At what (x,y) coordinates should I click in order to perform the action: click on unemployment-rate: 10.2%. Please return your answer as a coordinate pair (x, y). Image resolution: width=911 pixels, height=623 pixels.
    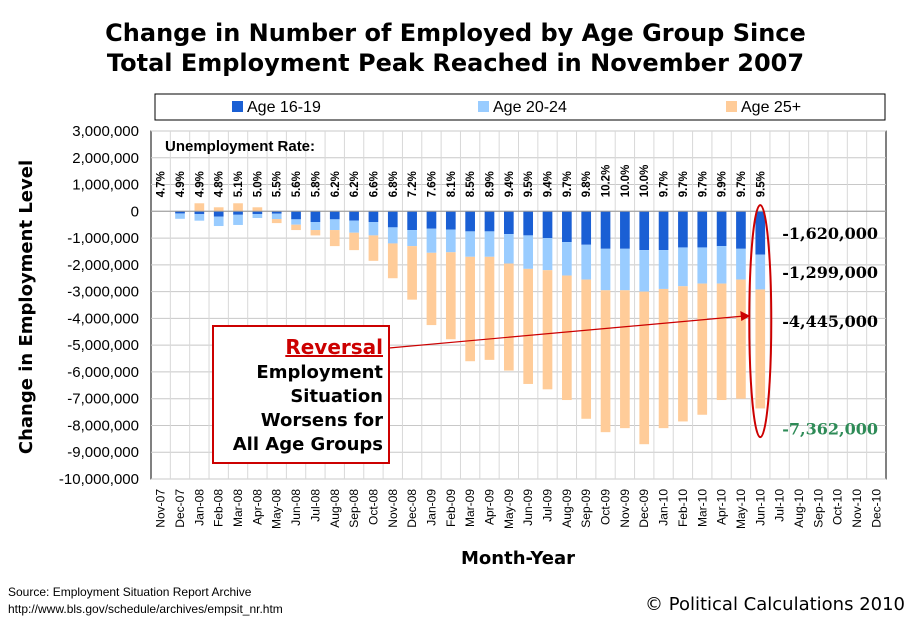
    Looking at the image, I should click on (607, 181).